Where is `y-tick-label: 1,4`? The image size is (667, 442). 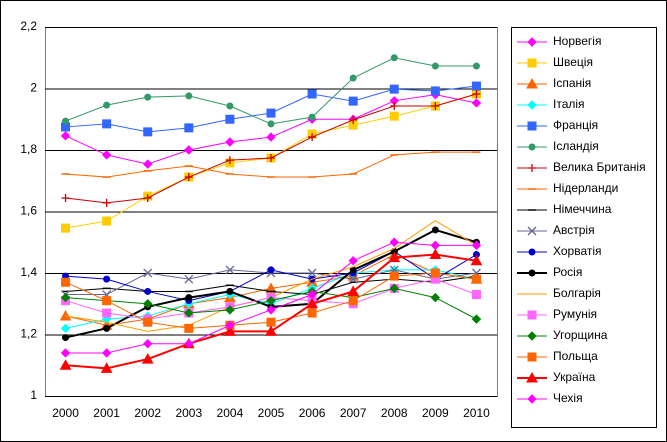
y-tick-label: 1,4 is located at coordinates (28, 272).